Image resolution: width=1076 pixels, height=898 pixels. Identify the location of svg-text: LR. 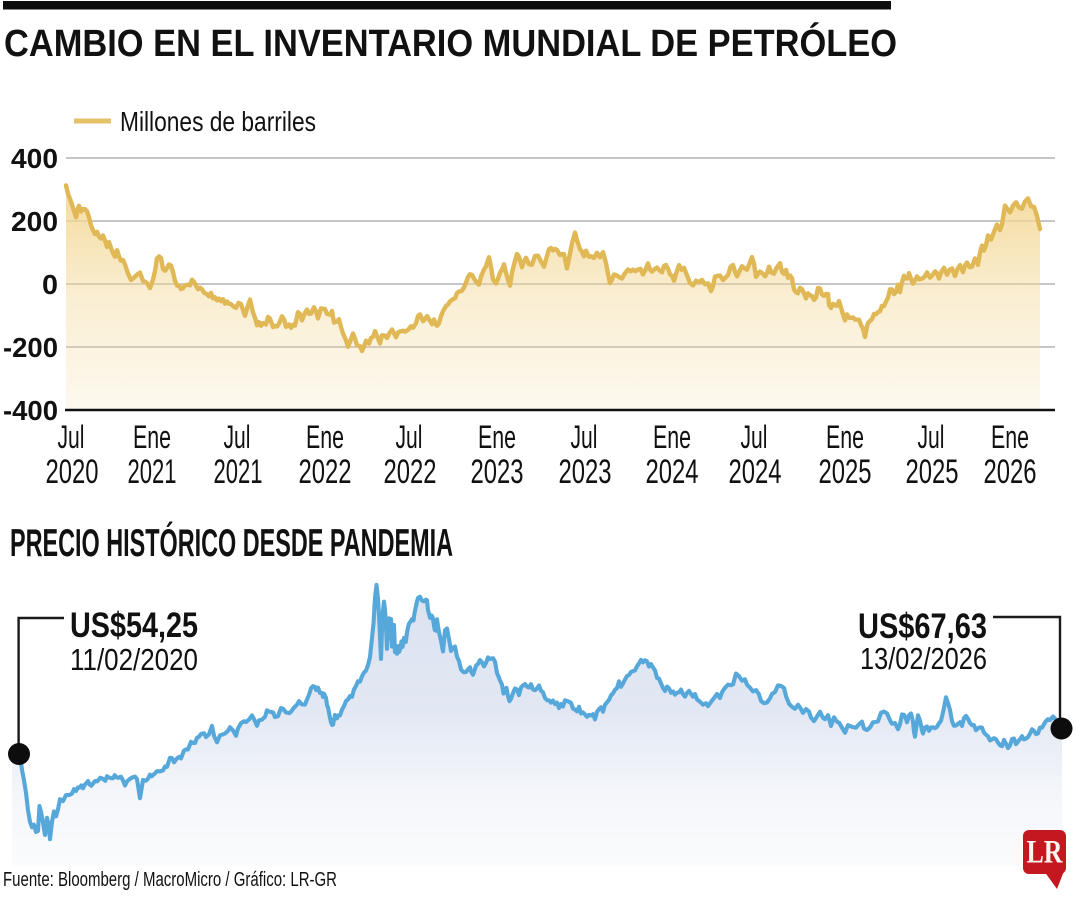
(1045, 853).